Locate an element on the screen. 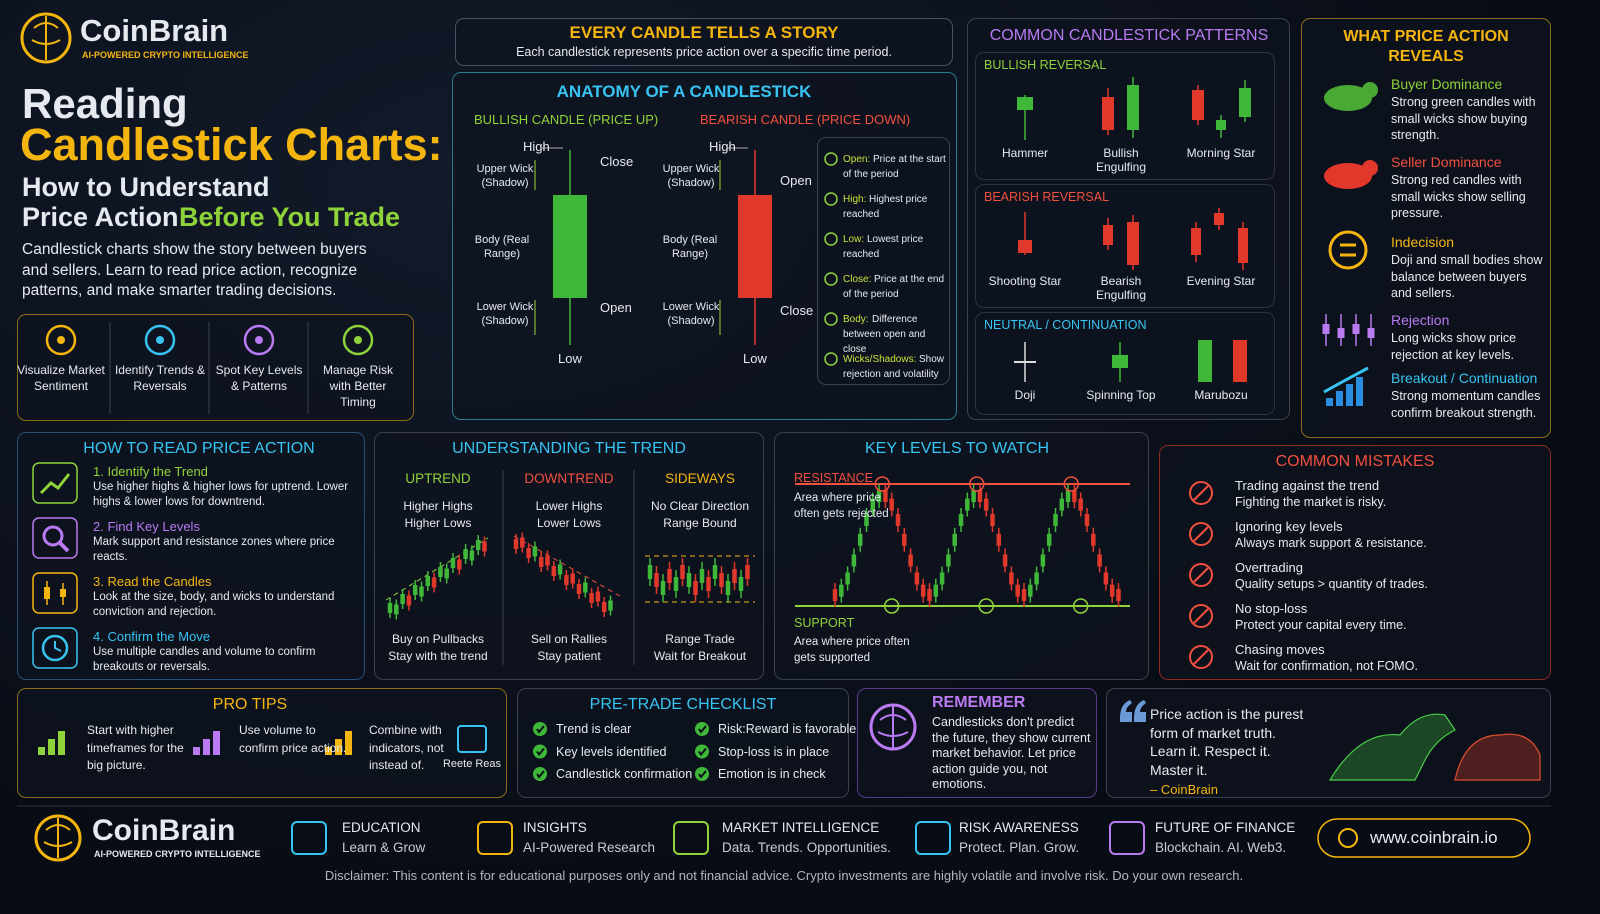 Image resolution: width=1600 pixels, height=914 pixels. section-title: UNDERSTANDING THE TREND is located at coordinates (569, 448).